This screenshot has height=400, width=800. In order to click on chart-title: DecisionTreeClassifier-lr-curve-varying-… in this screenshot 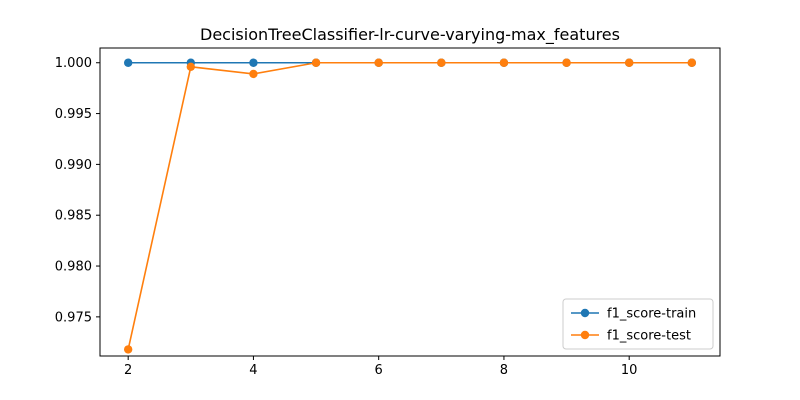, I will do `click(410, 35)`.